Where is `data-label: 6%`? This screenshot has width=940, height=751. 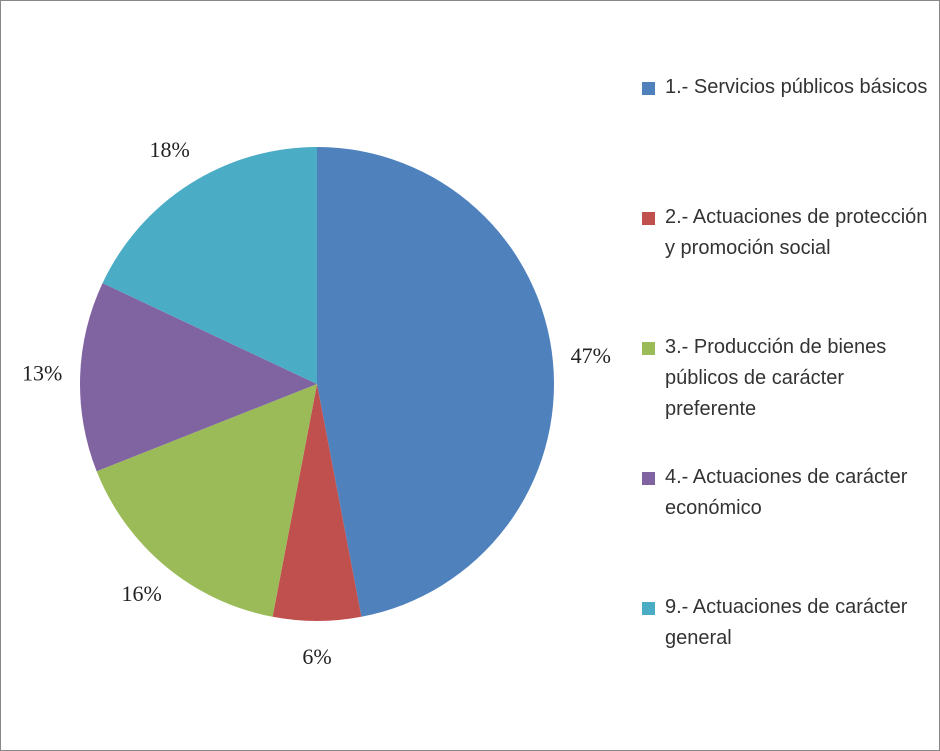 data-label: 6% is located at coordinates (316, 656).